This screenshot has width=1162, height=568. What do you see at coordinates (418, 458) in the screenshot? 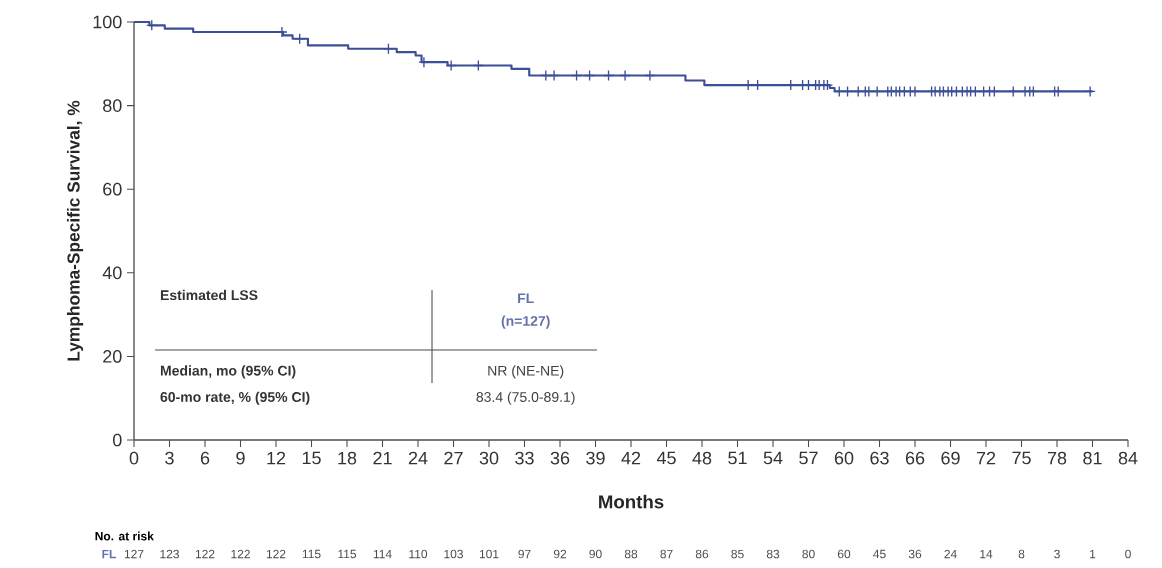
I see `x-tick-label: 24` at bounding box center [418, 458].